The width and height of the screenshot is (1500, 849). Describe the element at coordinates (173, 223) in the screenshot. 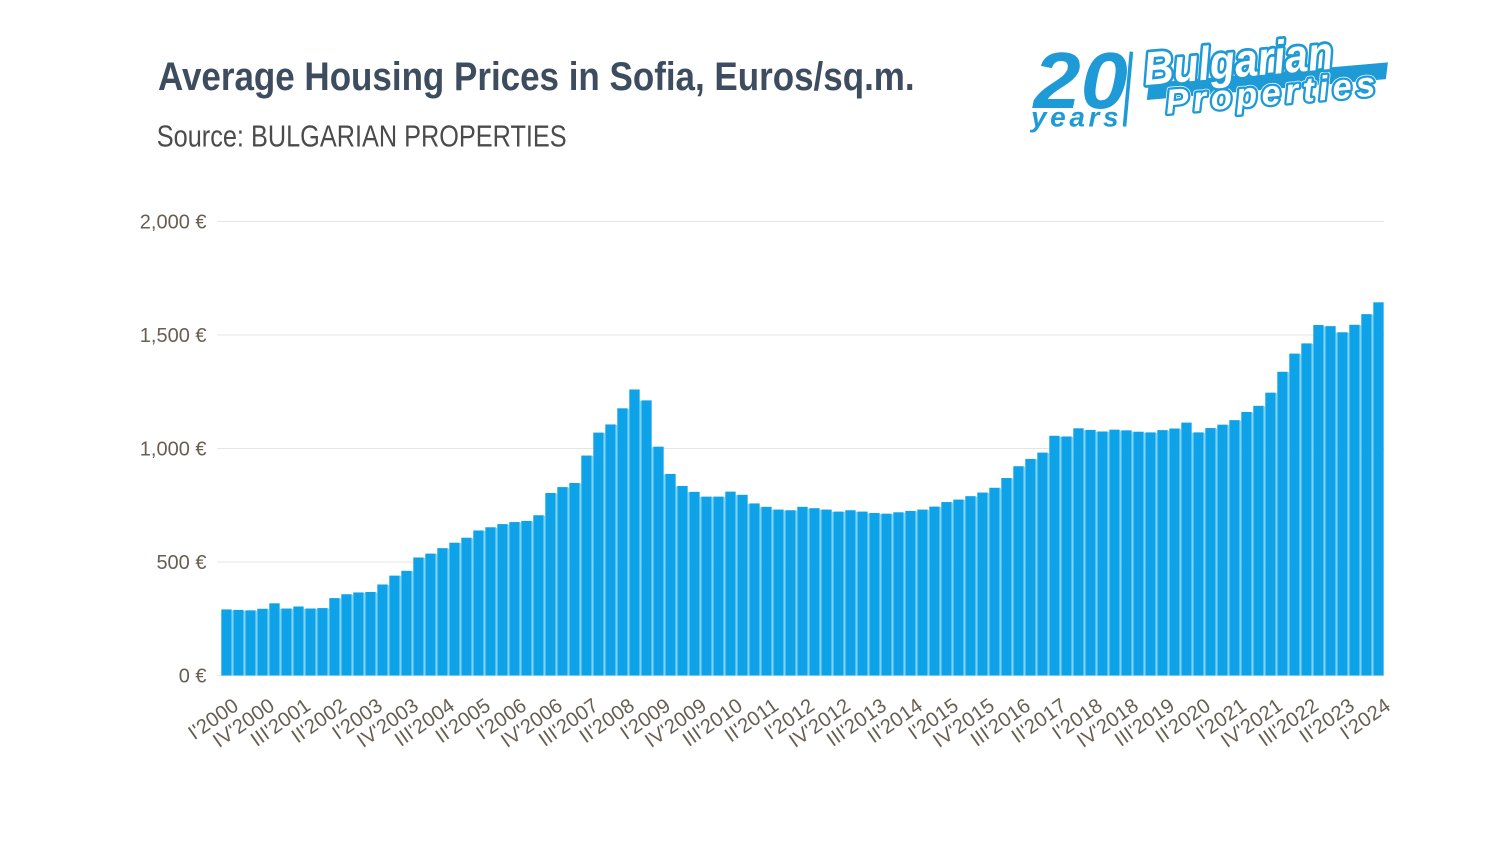

I see `svg-text: 2,000 €` at that location.